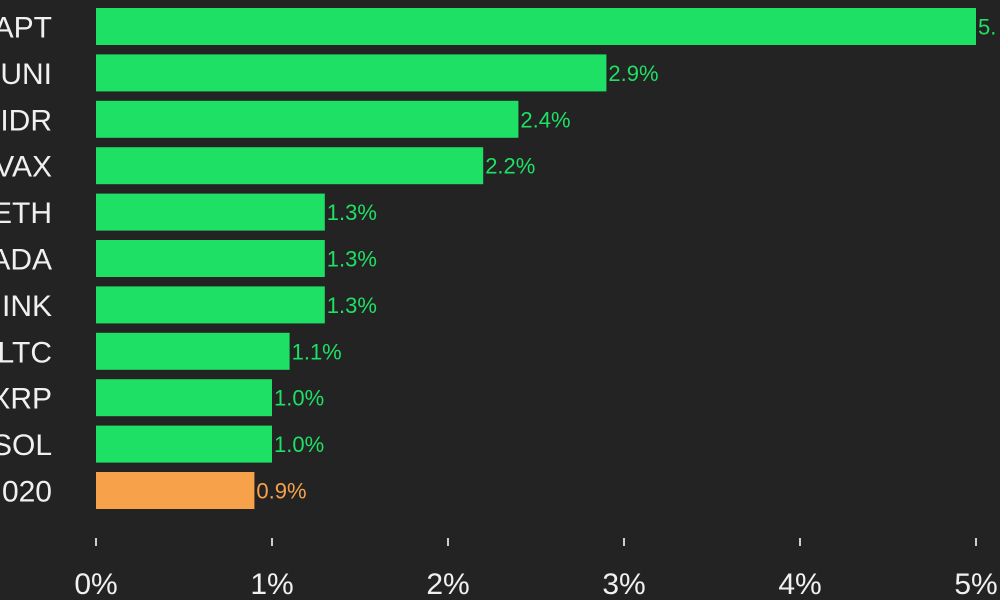 This screenshot has height=600, width=1000. What do you see at coordinates (271, 584) in the screenshot?
I see `x-tick-label-1: 1%` at bounding box center [271, 584].